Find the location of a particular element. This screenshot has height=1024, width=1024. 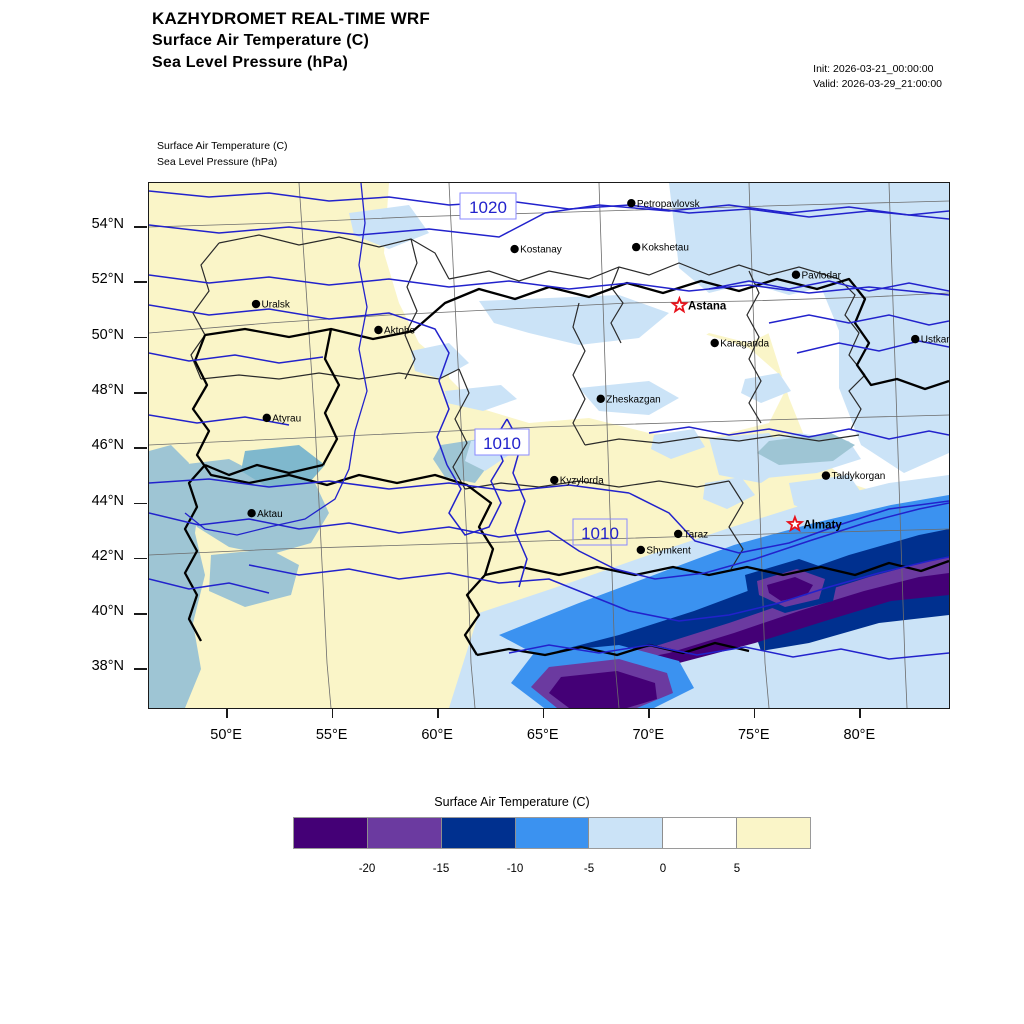

colorbar-tick-label: -20 is located at coordinates (367, 869).